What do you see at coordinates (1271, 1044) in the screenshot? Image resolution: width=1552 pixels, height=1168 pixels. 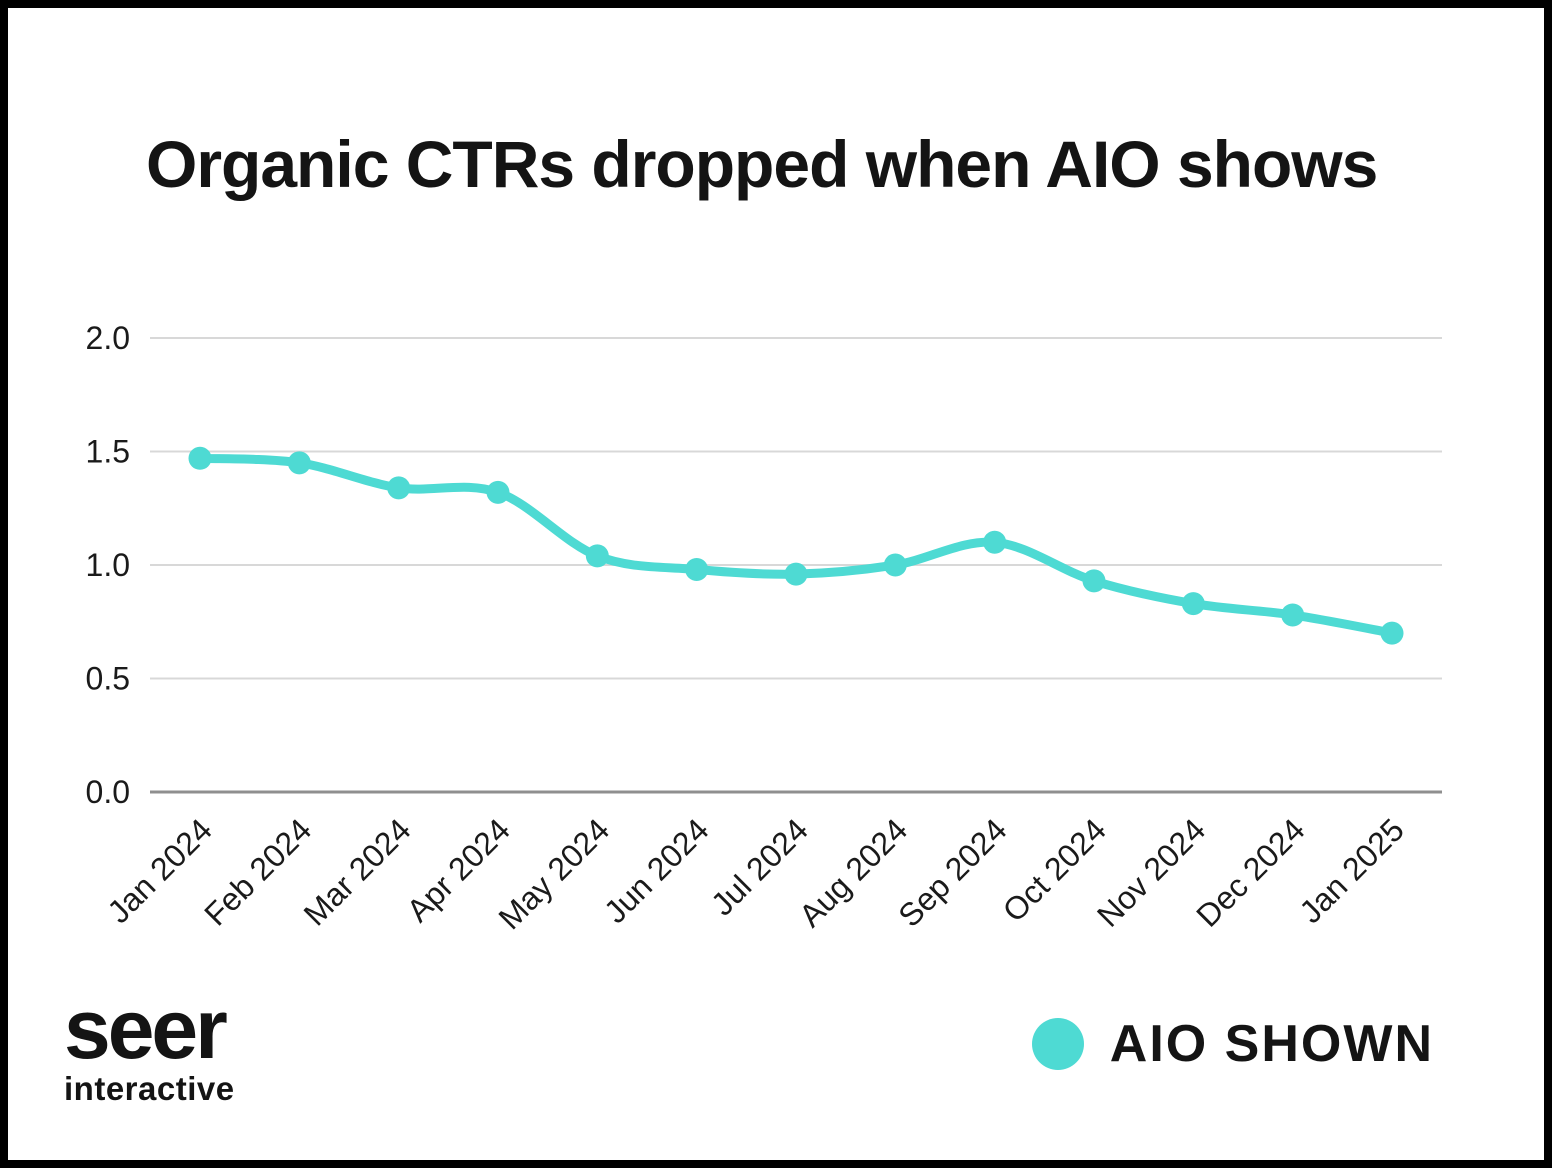 I see `legend-label-aio-shown: AIO SHOWN` at bounding box center [1271, 1044].